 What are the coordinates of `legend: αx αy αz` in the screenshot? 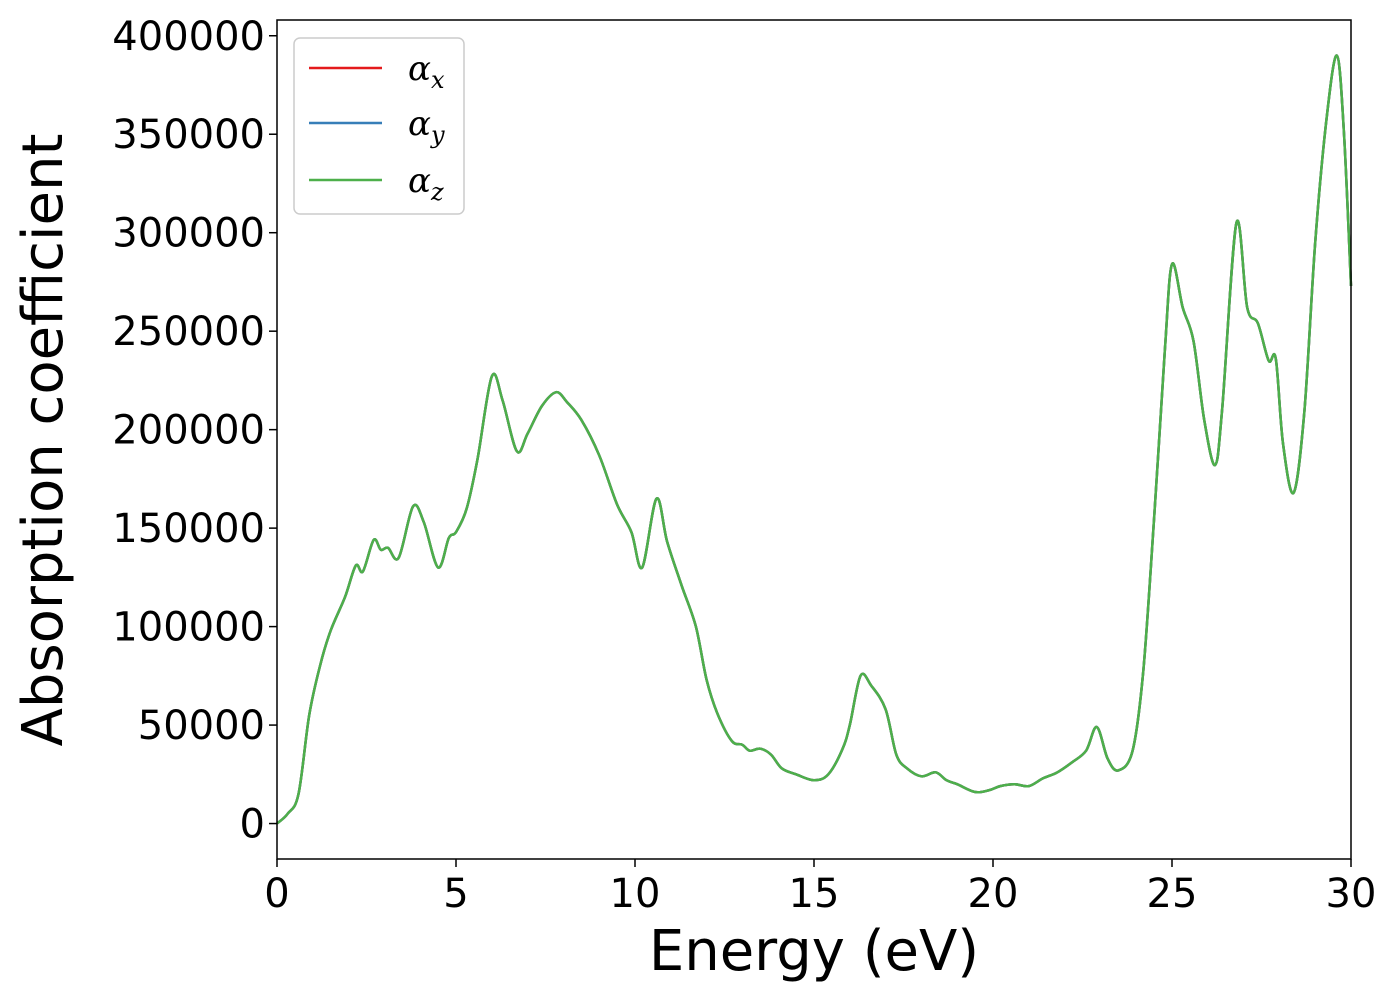 It's located at (379, 126).